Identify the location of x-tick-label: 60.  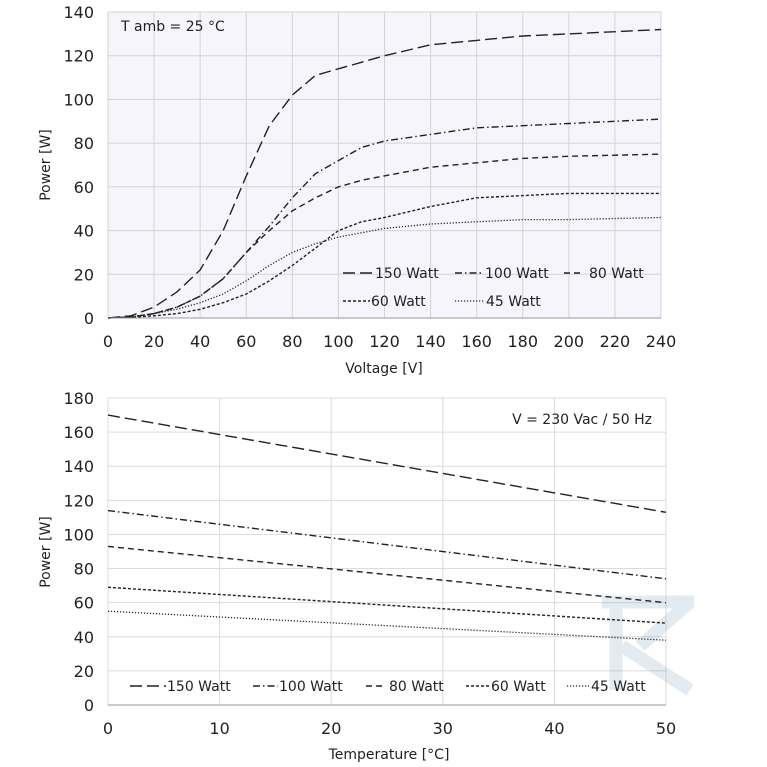
(246, 341).